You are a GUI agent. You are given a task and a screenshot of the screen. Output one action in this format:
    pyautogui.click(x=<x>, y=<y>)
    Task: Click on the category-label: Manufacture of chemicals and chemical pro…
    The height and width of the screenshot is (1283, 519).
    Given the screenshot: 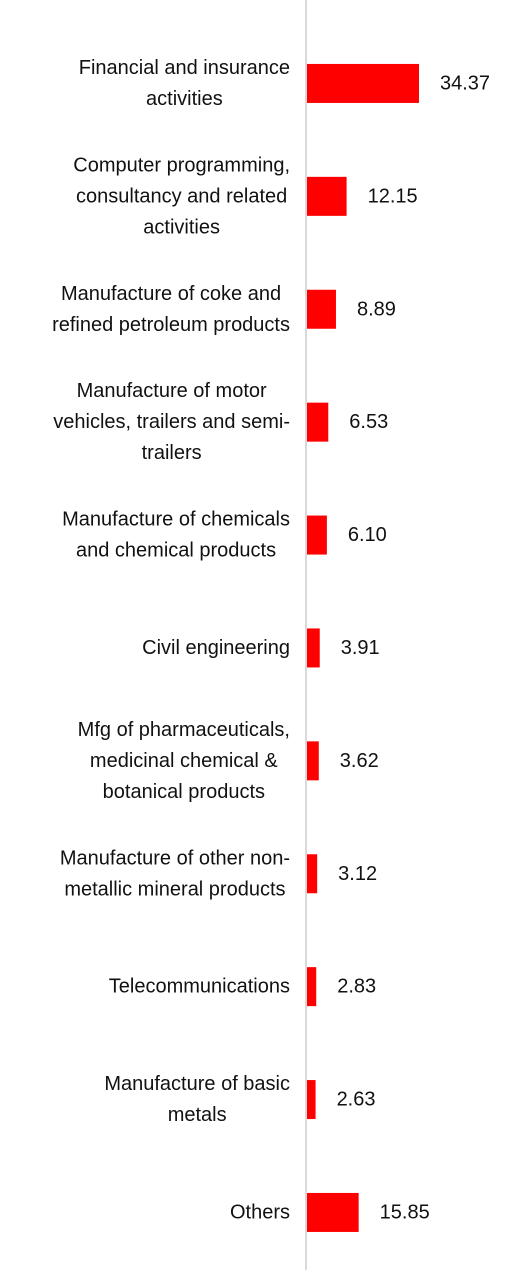 What is the action you would take?
    pyautogui.click(x=176, y=535)
    